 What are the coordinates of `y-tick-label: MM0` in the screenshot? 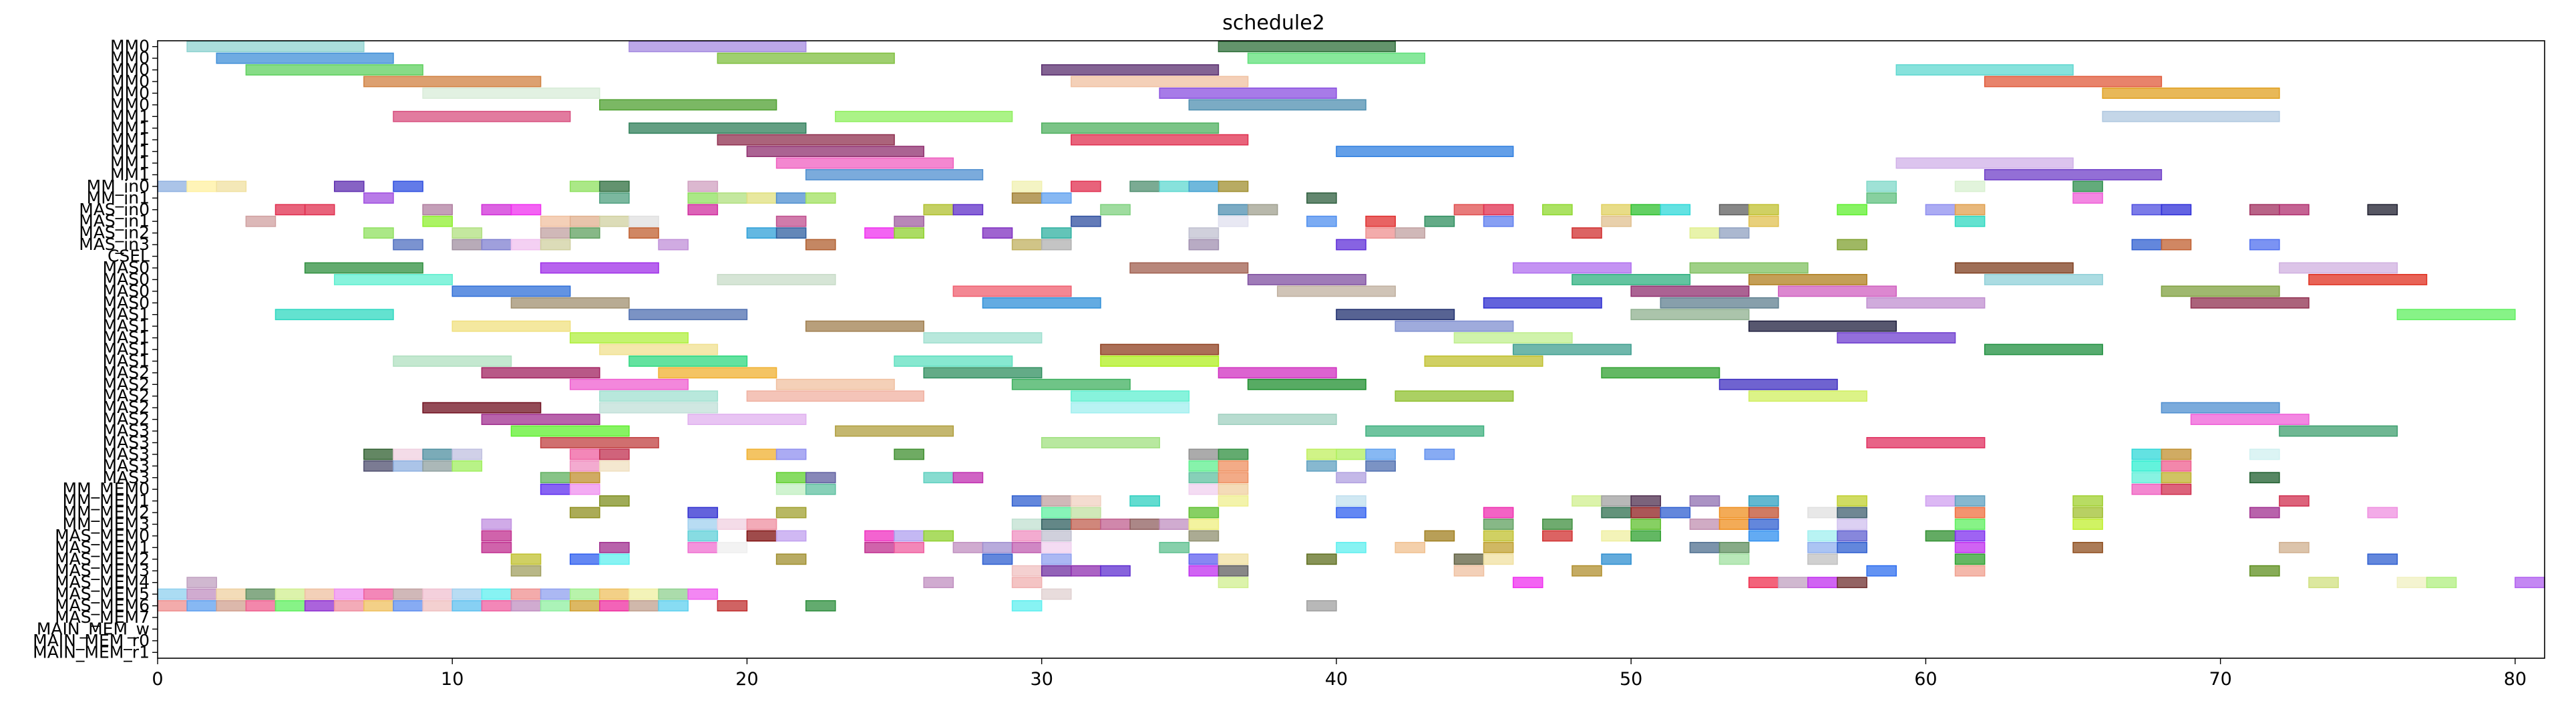 It's located at (130, 57).